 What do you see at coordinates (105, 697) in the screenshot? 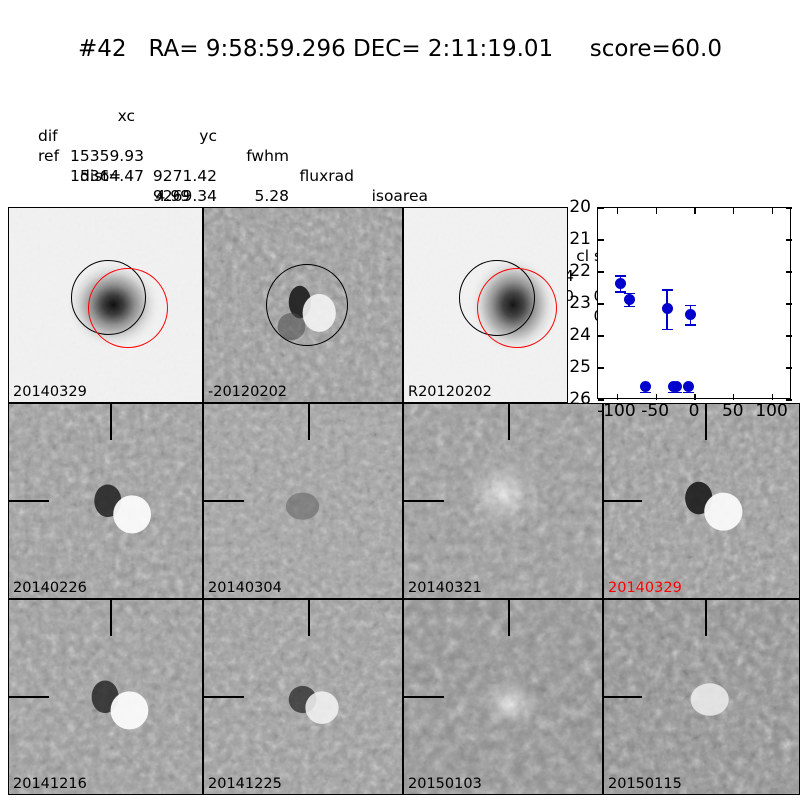
I see `cutout-epoch-20141216: 20141216` at bounding box center [105, 697].